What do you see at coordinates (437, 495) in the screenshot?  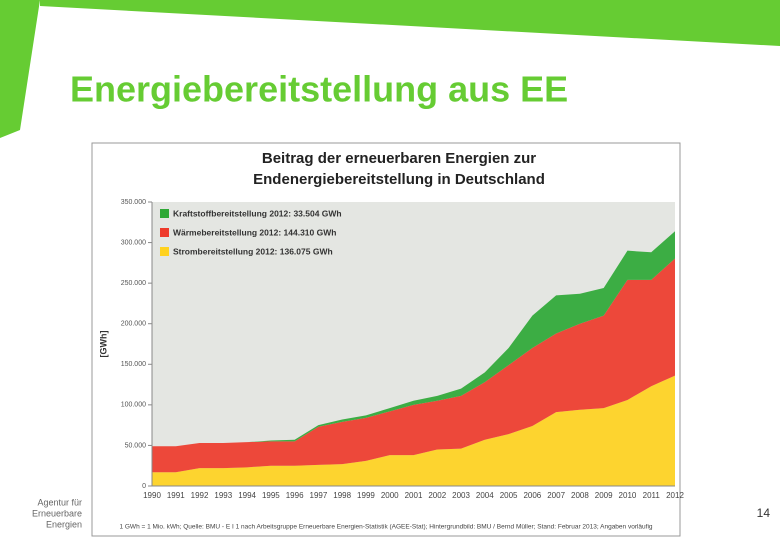 I see `x-tick-label: 2002` at bounding box center [437, 495].